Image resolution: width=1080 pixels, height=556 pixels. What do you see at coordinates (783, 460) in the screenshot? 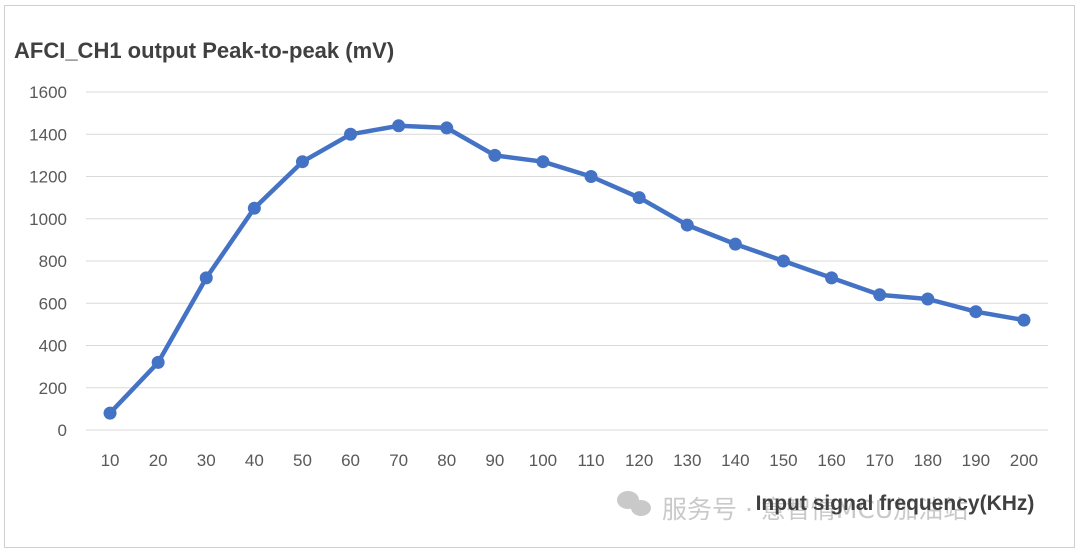
I see `x-tick-label: 150` at bounding box center [783, 460].